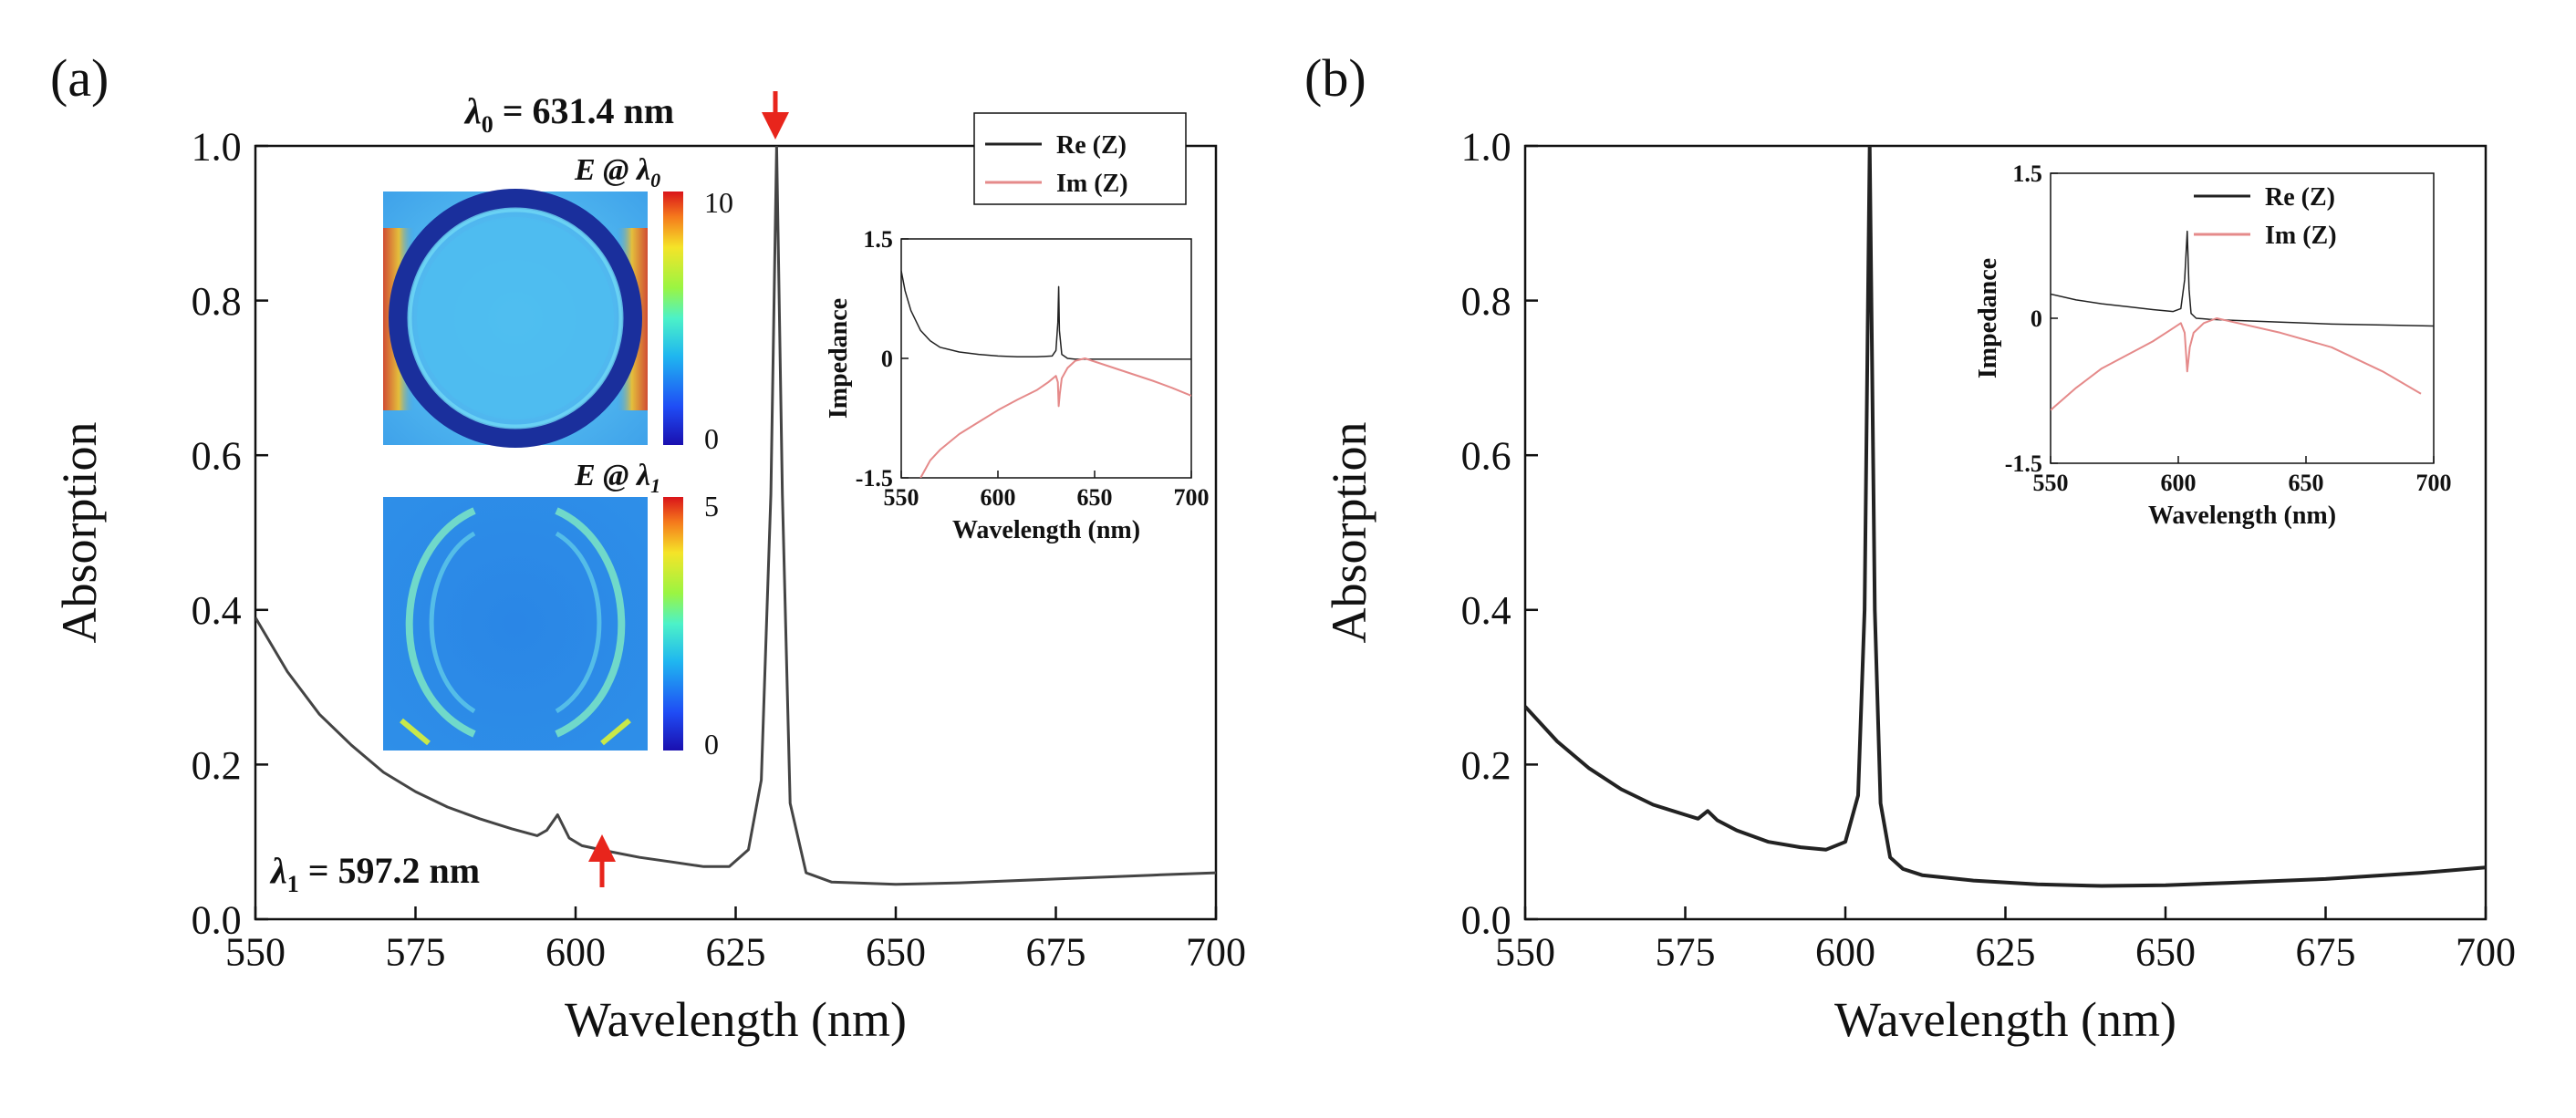 This screenshot has height=1118, width=2576. I want to click on b-inset-y-axis-label: Impedance, so click(1988, 318).